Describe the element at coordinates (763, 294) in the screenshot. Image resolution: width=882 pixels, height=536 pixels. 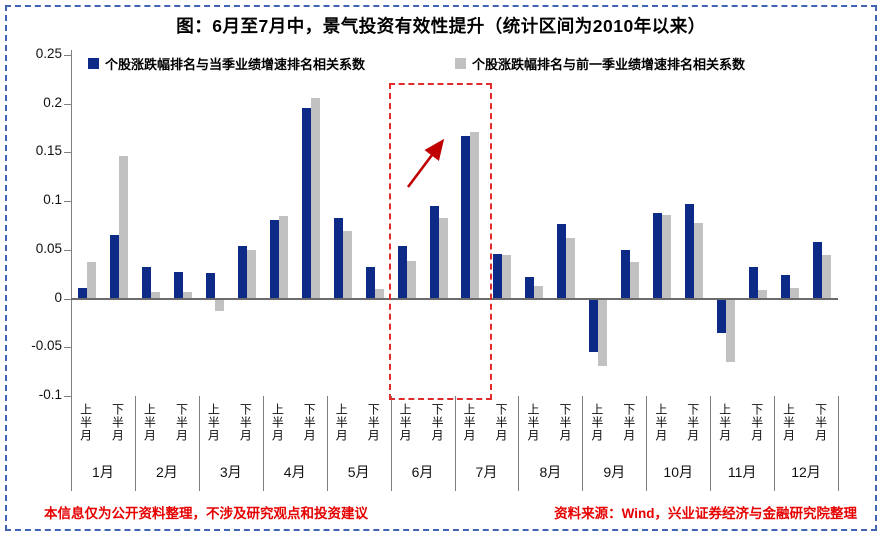
I see `bar-previous-11月下半月` at that location.